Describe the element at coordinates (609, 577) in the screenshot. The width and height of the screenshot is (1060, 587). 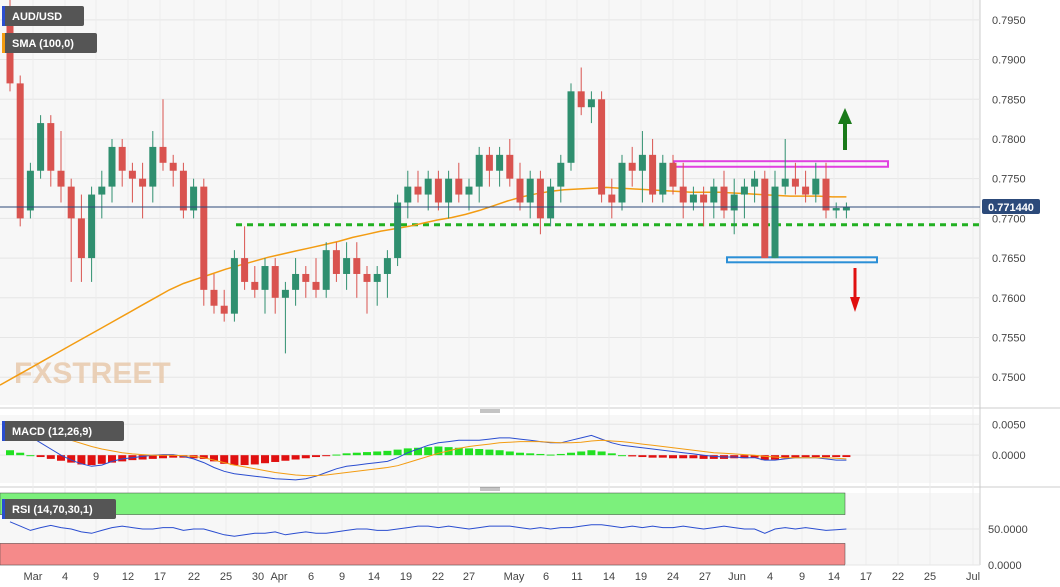
I see `x-tick-label: 14` at that location.